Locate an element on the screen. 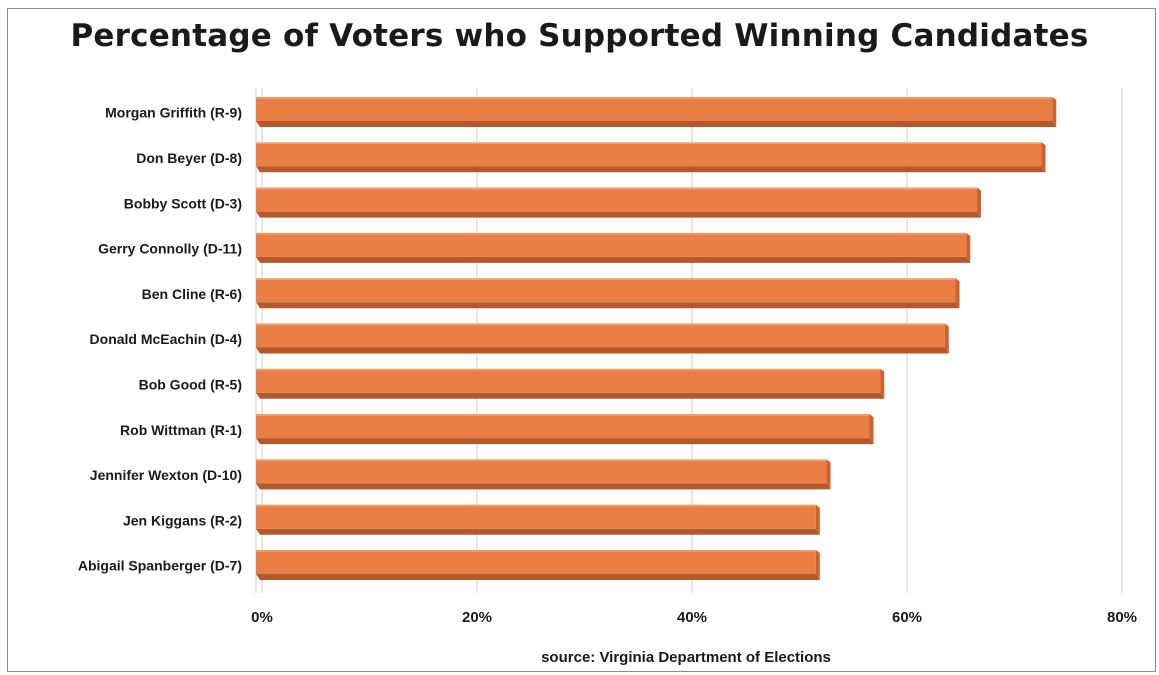  category-label: Abigail Spanberger (D-7) is located at coordinates (160, 566).